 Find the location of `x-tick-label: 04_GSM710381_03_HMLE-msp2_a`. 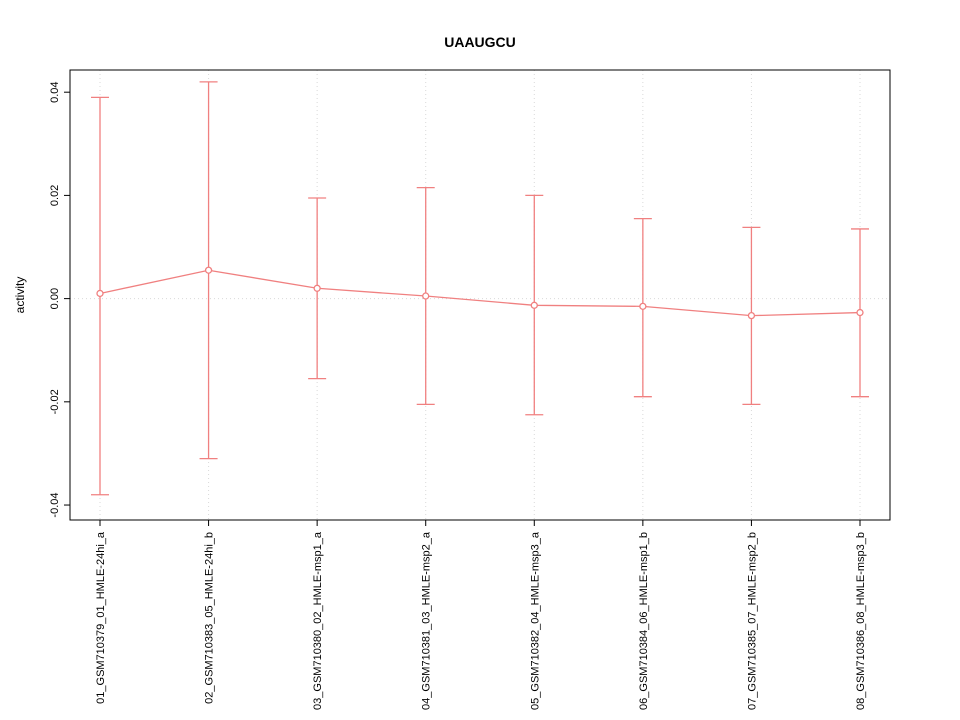

x-tick-label: 04_GSM710381_03_HMLE-msp2_a is located at coordinates (427, 620).